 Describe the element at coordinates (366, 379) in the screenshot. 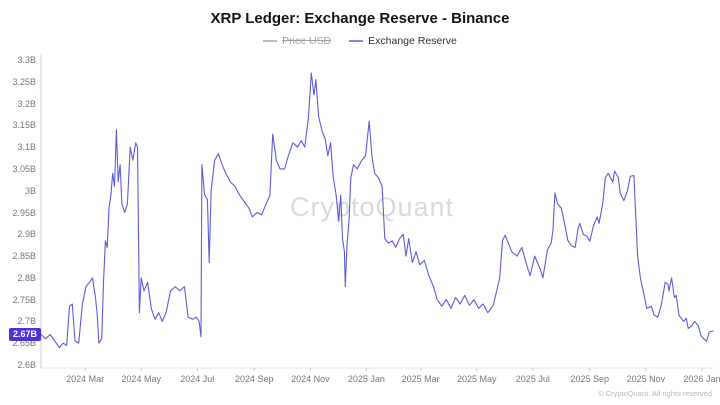

I see `x-tick-label: 2025 Jan` at that location.